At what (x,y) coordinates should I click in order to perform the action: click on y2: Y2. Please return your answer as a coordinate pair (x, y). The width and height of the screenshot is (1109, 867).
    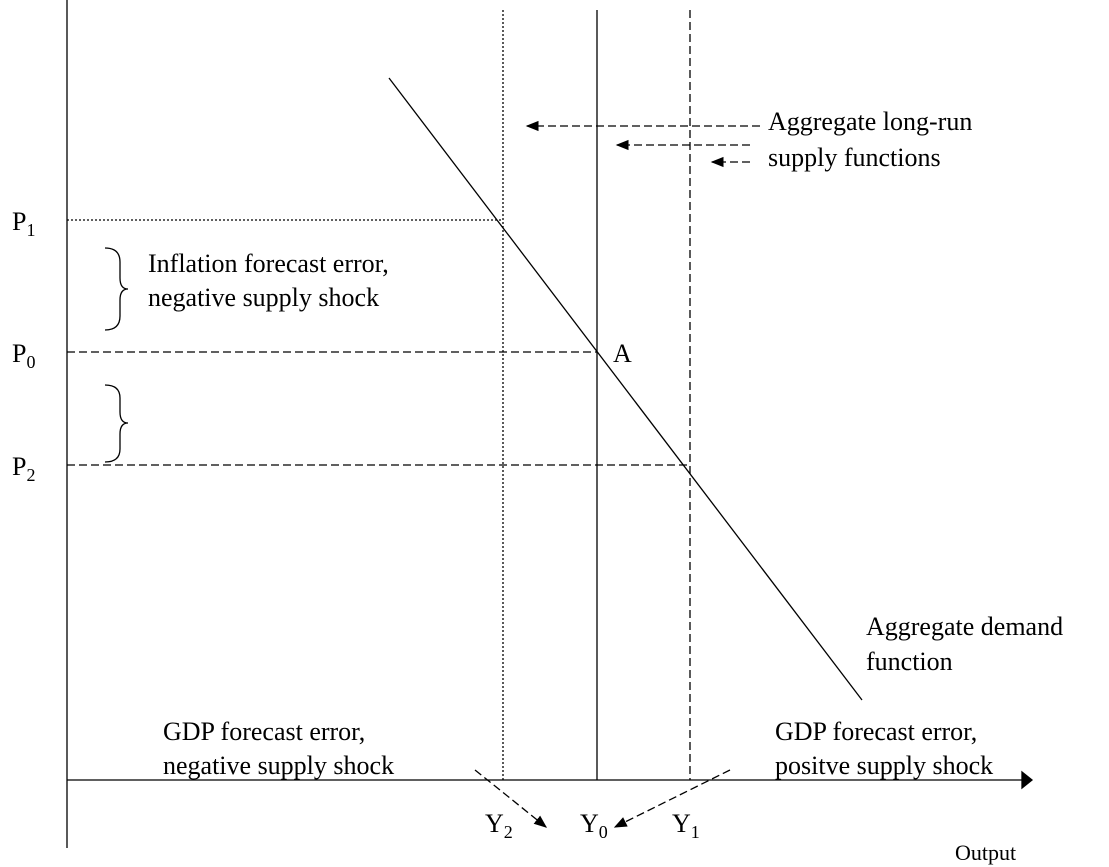
    Looking at the image, I should click on (499, 825).